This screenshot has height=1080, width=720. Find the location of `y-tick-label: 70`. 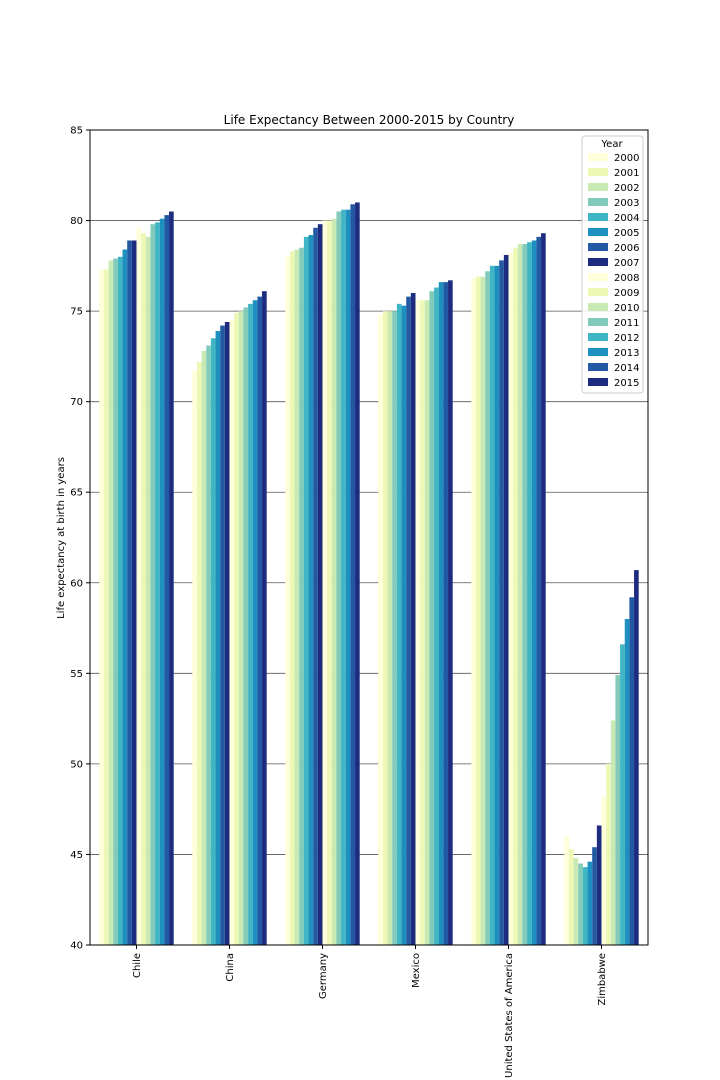

y-tick-label: 70 is located at coordinates (76, 402).